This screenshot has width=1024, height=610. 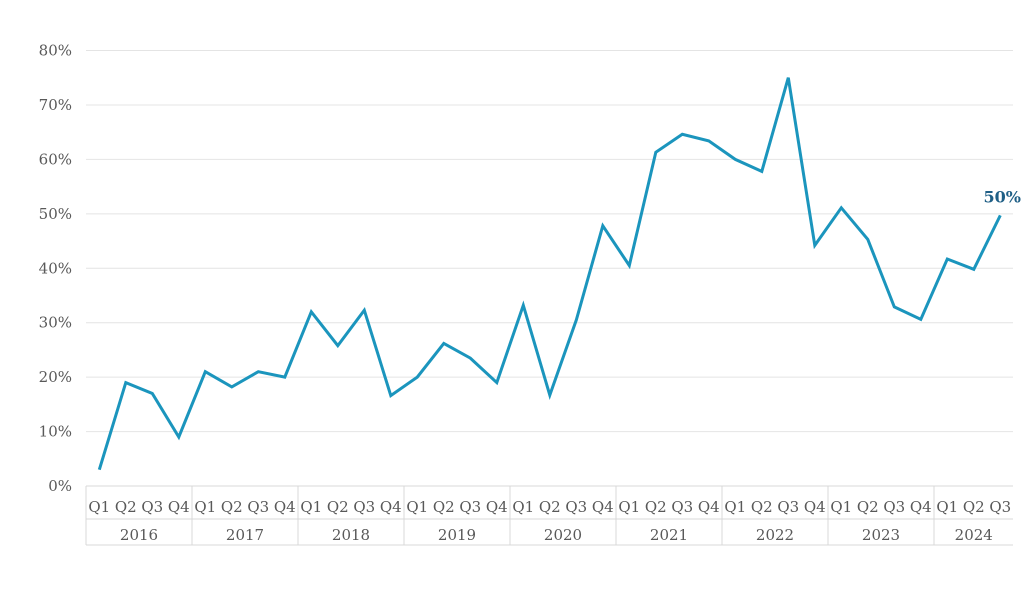 What do you see at coordinates (563, 535) in the screenshot?
I see `year-label: 2020` at bounding box center [563, 535].